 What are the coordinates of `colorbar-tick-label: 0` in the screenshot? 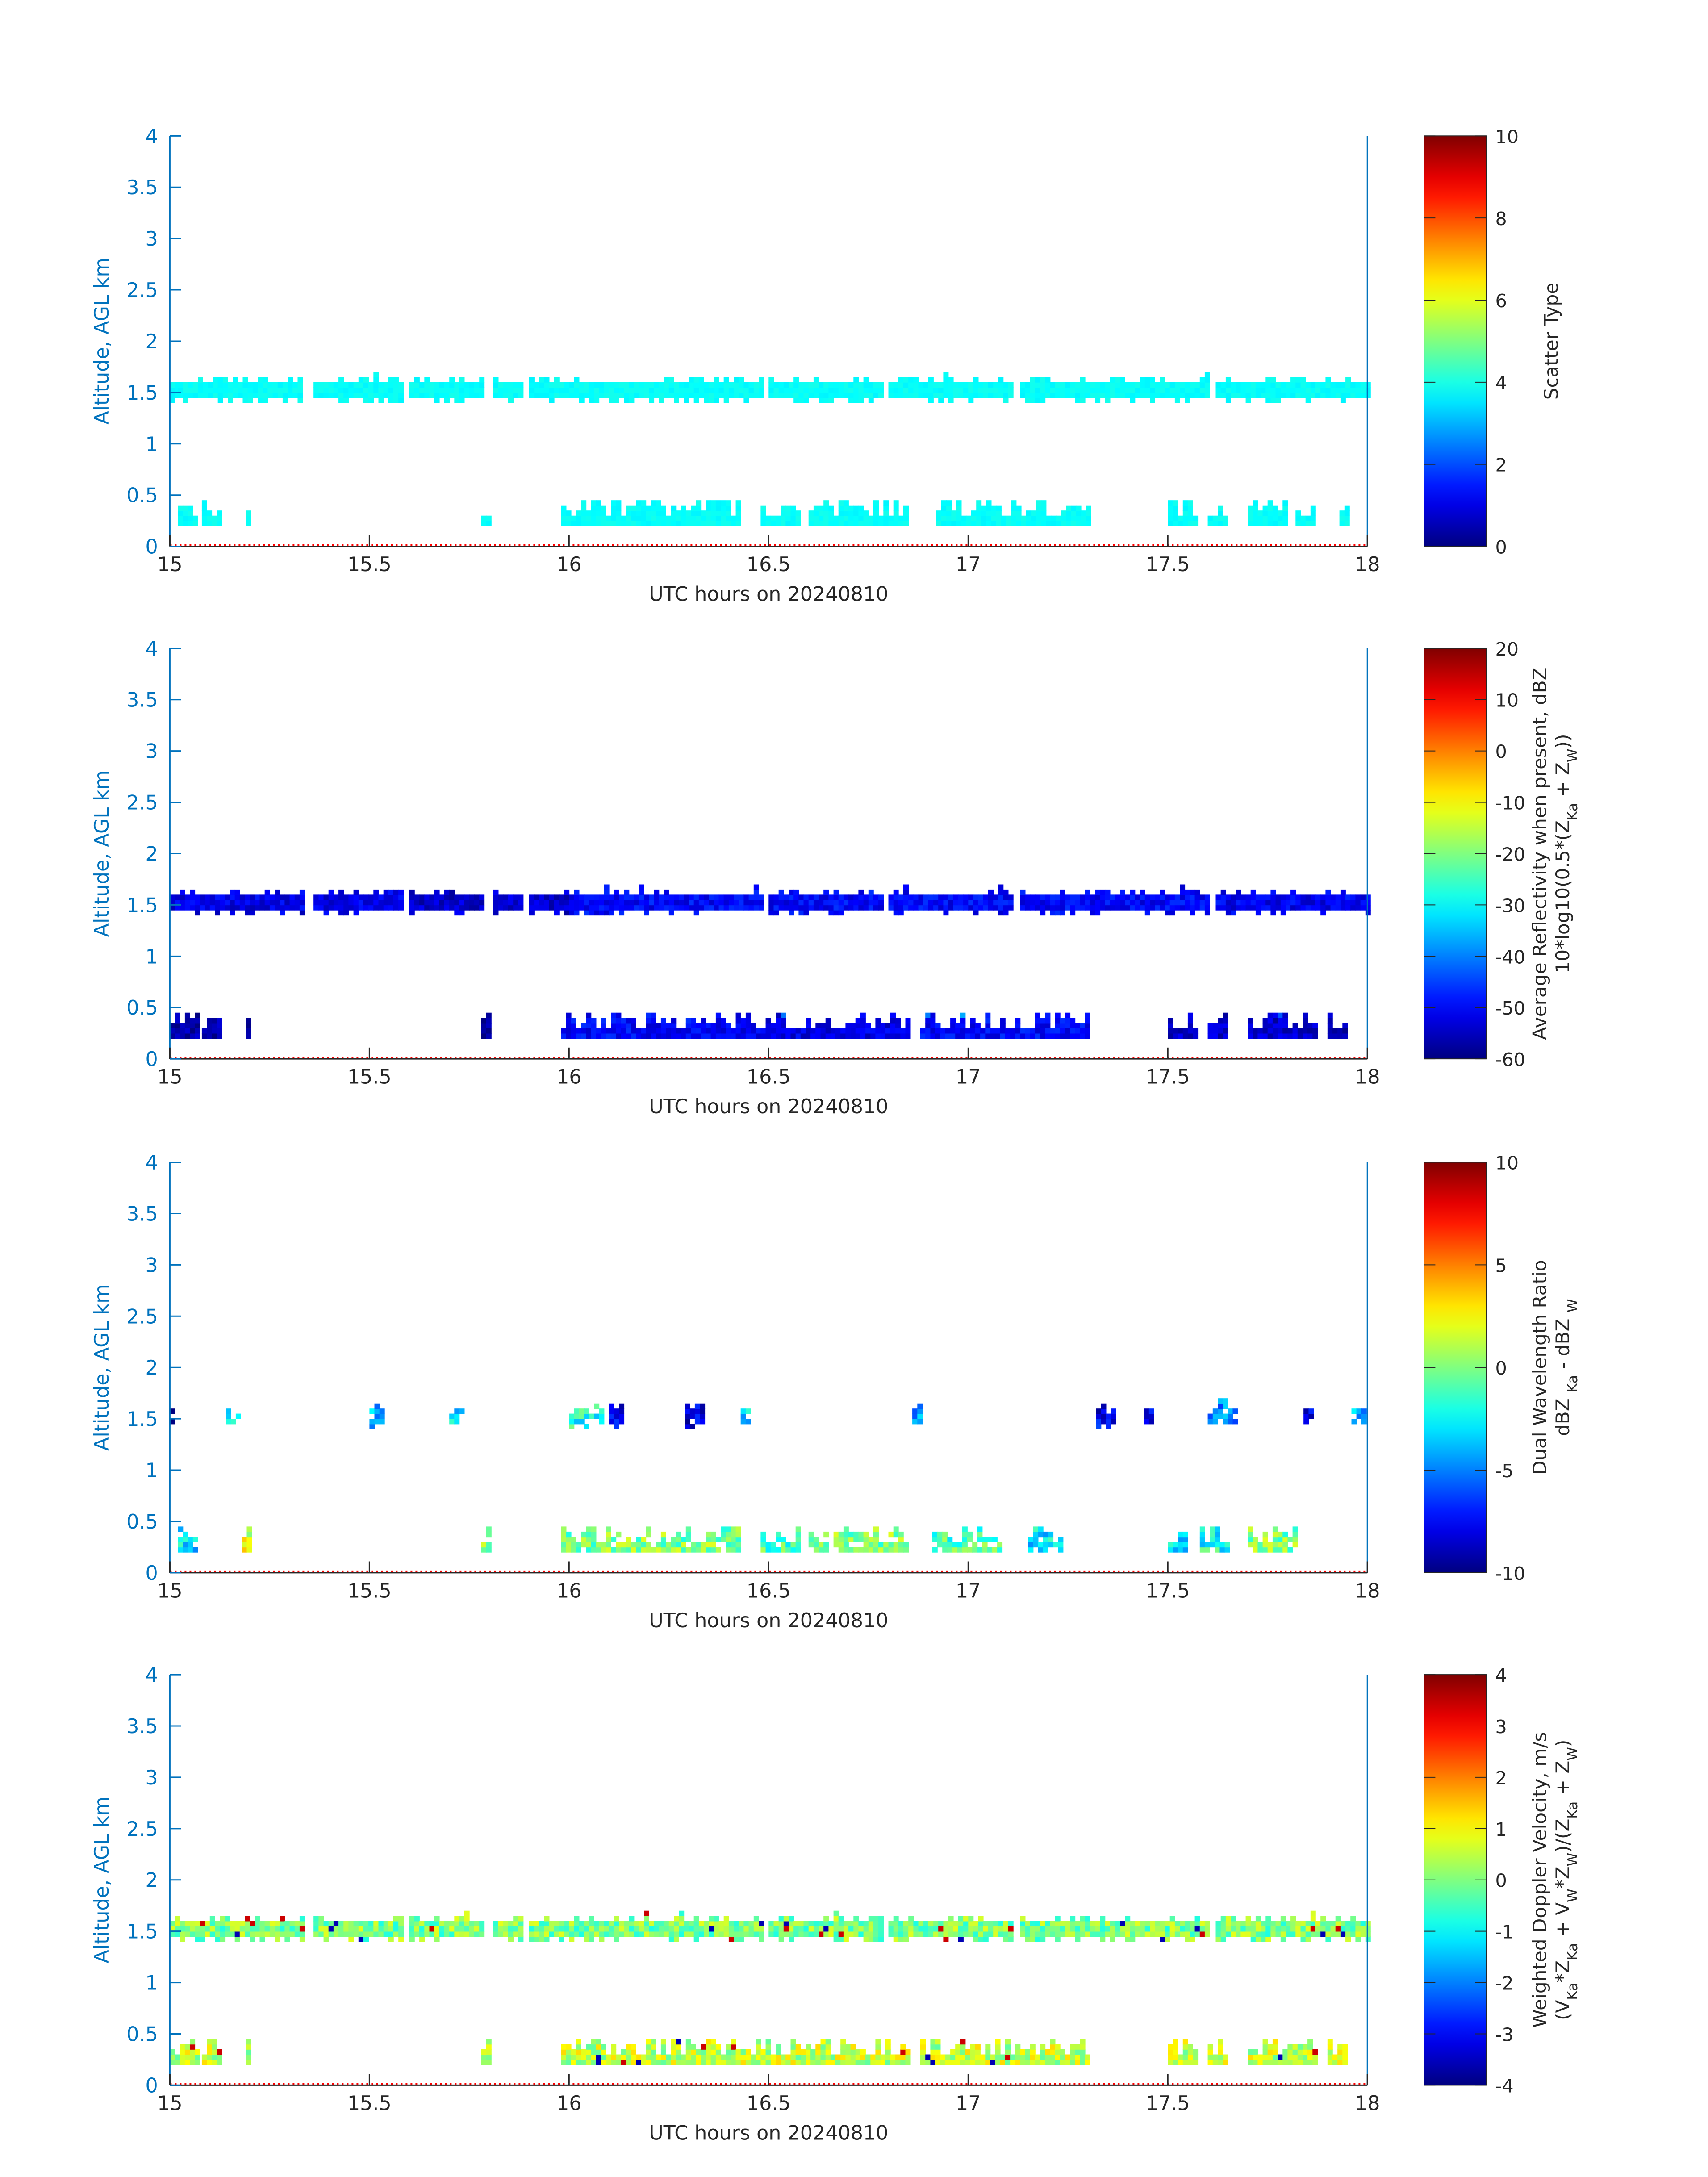 It's located at (1501, 547).